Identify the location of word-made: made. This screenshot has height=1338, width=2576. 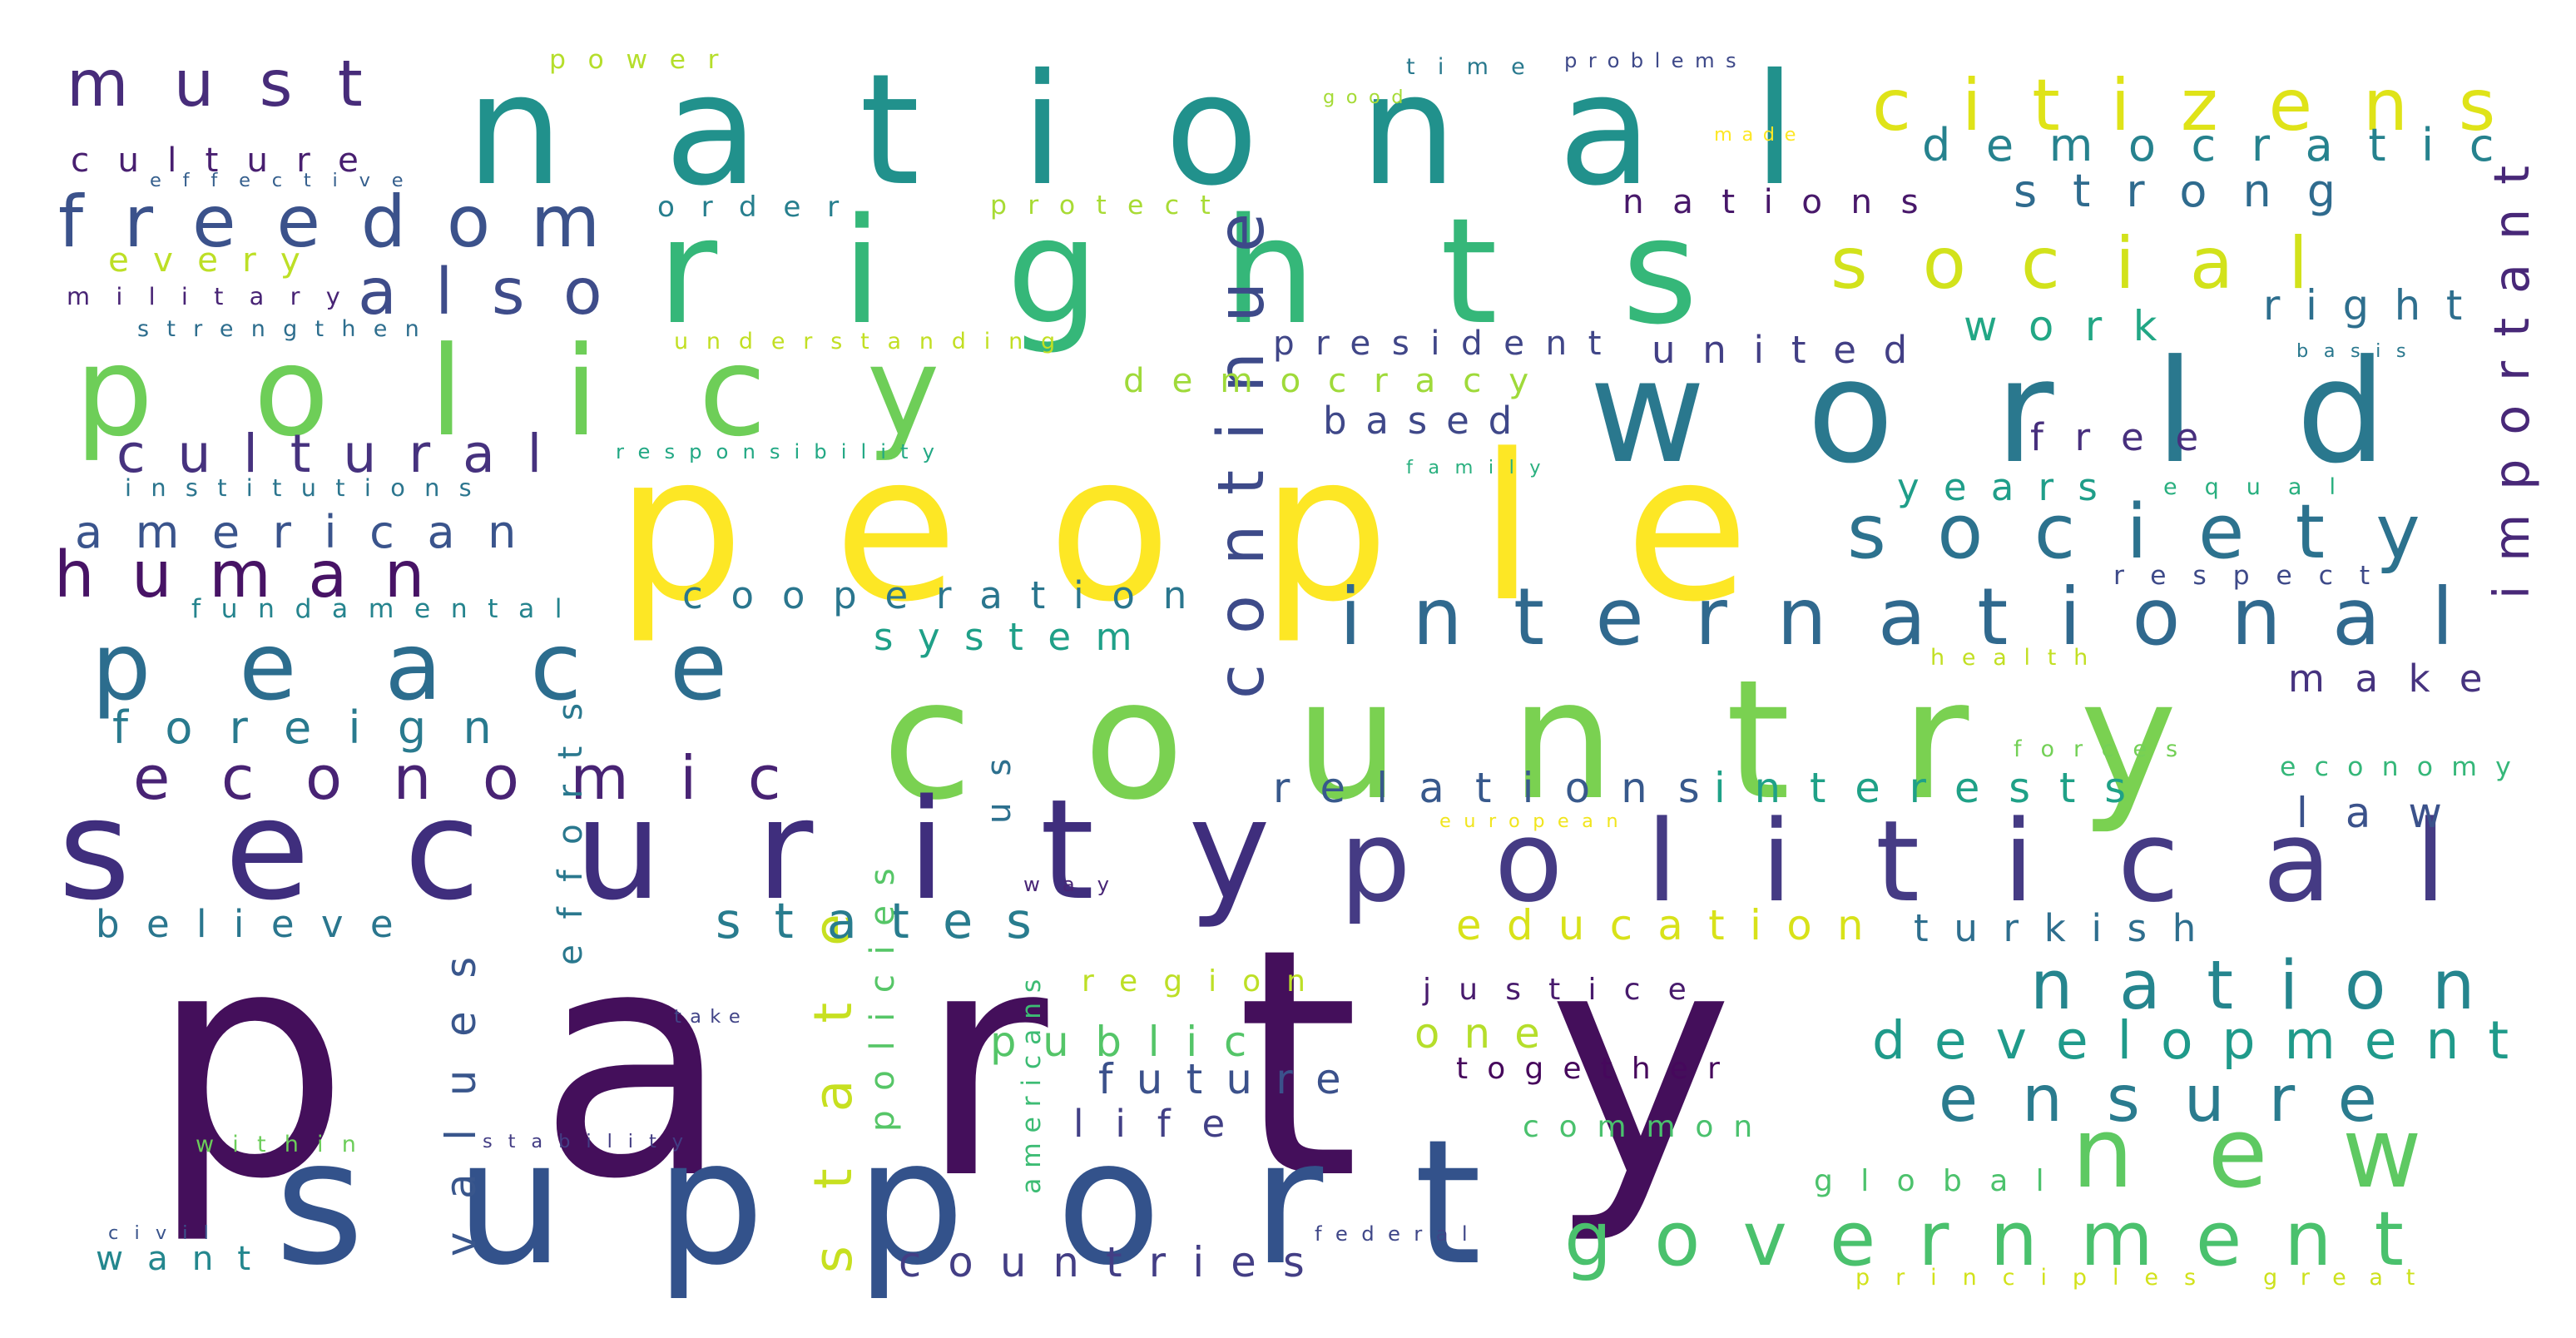
(1760, 135).